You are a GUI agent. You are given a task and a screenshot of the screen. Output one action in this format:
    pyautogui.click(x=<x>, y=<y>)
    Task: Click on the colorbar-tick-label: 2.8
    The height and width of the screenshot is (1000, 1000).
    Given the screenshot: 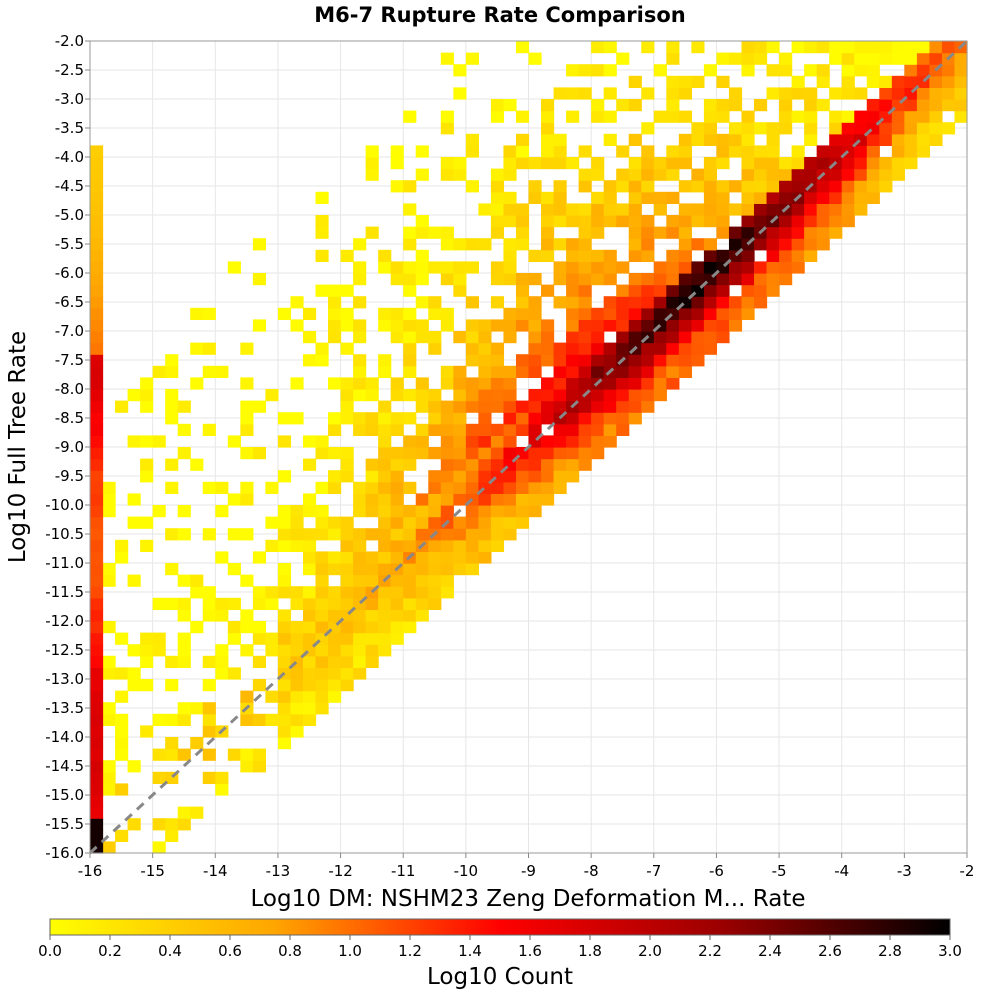 What is the action you would take?
    pyautogui.click(x=890, y=951)
    